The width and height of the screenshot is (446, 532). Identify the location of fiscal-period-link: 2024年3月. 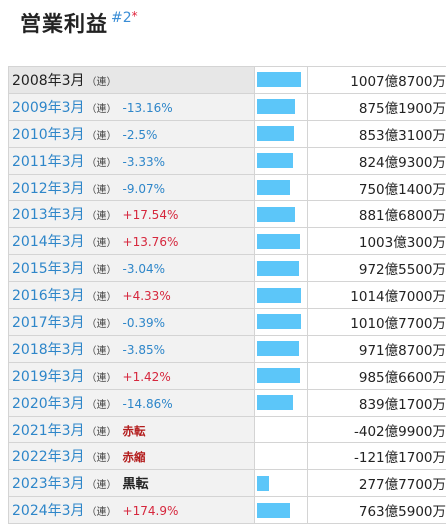
(48, 511).